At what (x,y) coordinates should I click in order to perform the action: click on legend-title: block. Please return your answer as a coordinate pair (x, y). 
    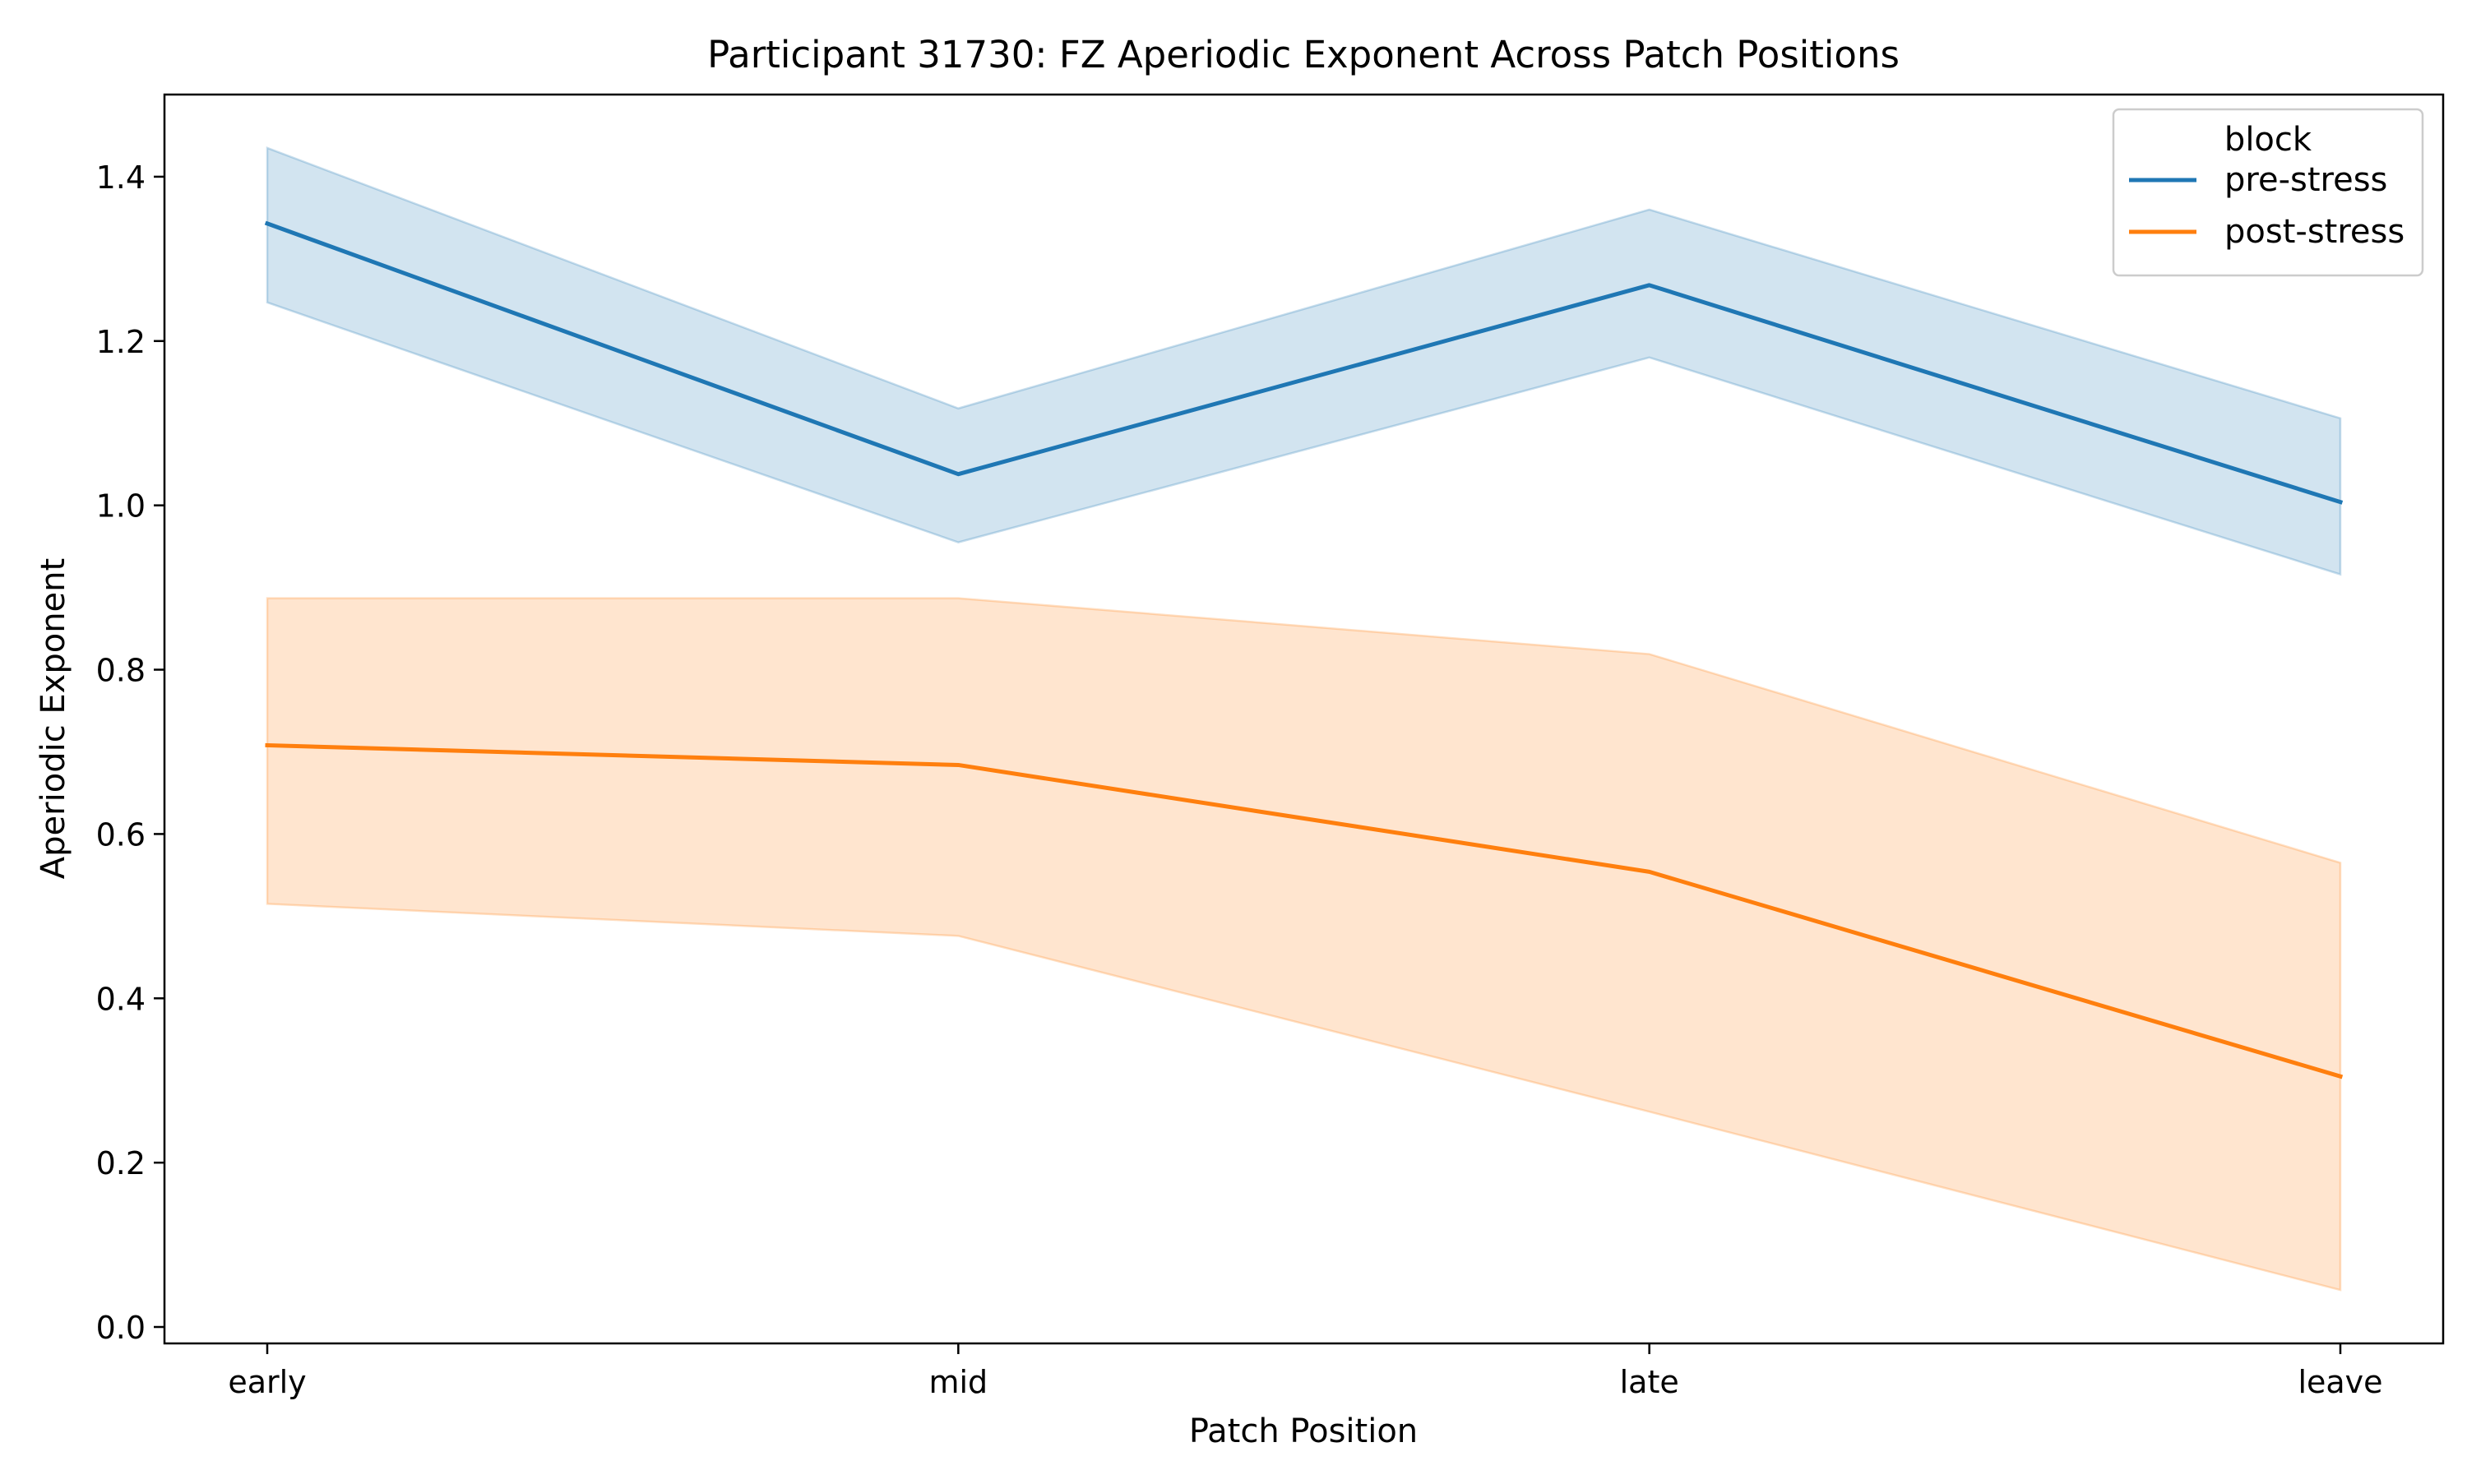
    Looking at the image, I should click on (2268, 140).